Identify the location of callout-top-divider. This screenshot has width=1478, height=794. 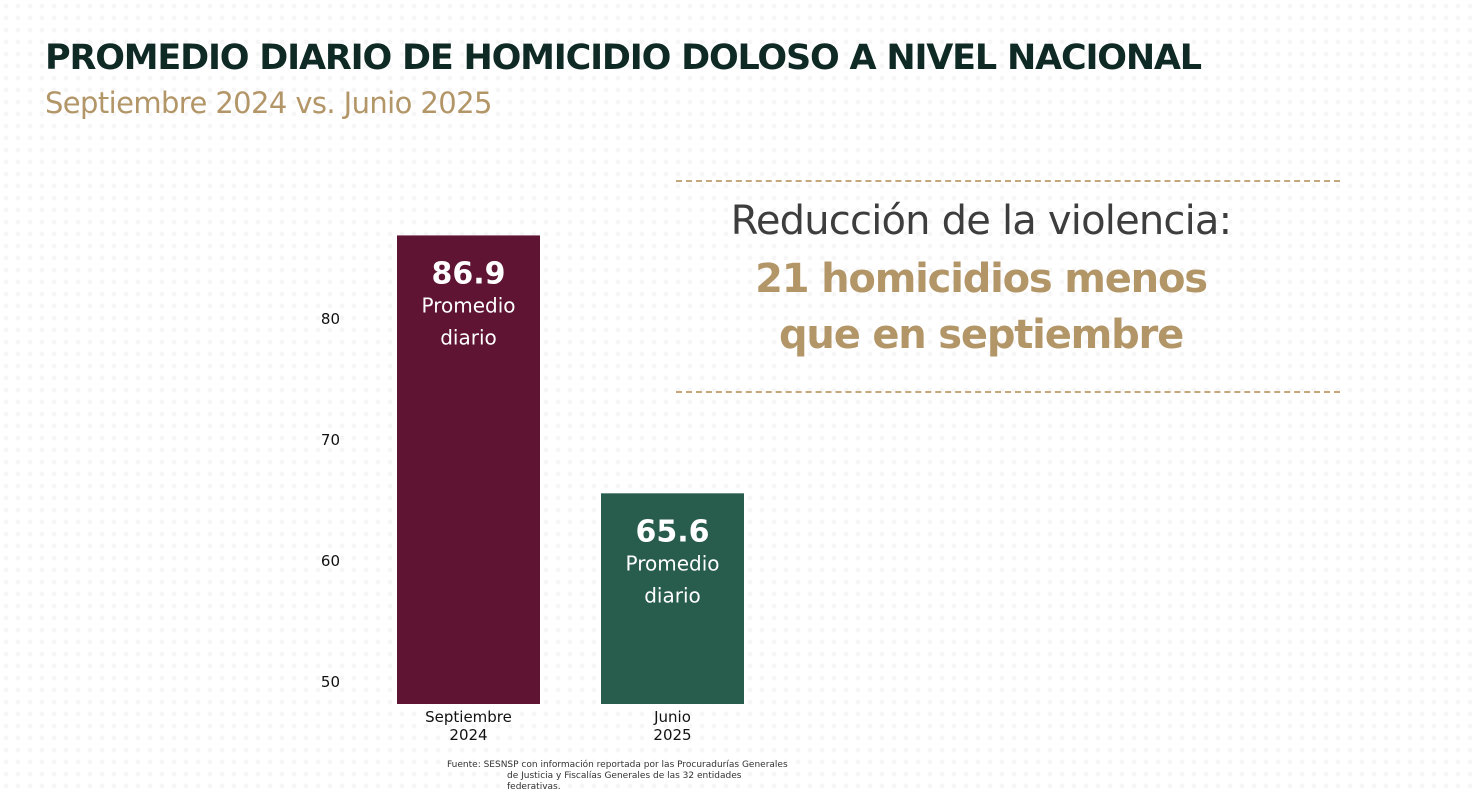
(1008, 181).